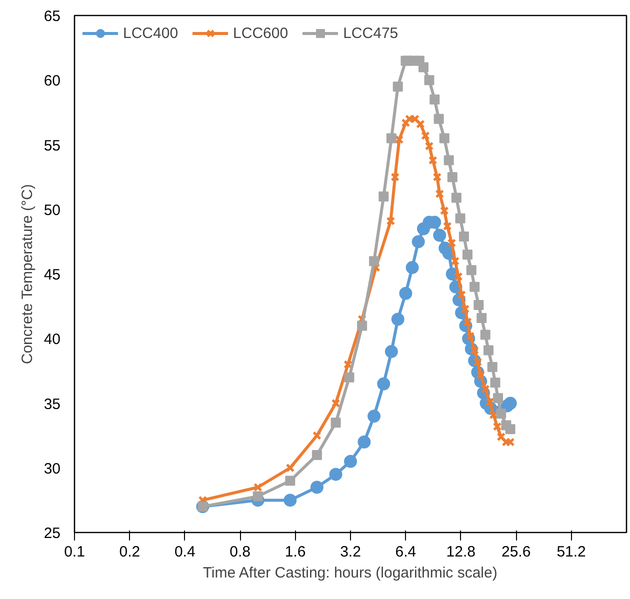 This screenshot has height=599, width=630. What do you see at coordinates (52, 275) in the screenshot?
I see `y-tick-label: 45` at bounding box center [52, 275].